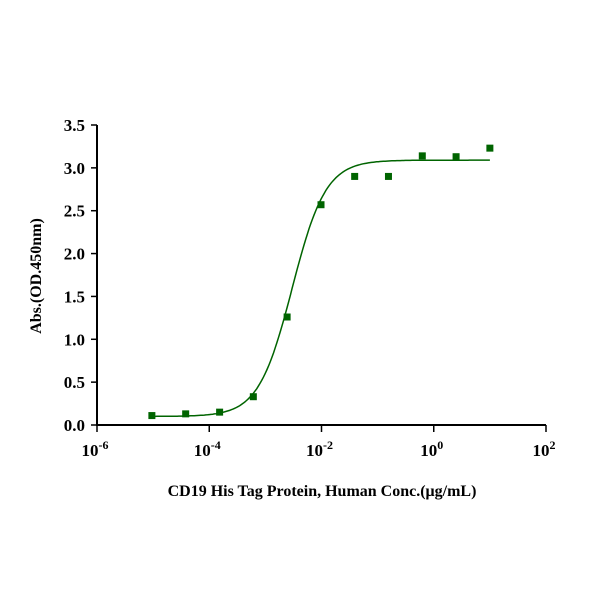  Describe the element at coordinates (74, 296) in the screenshot. I see `y-tick-label: 1.5` at that location.